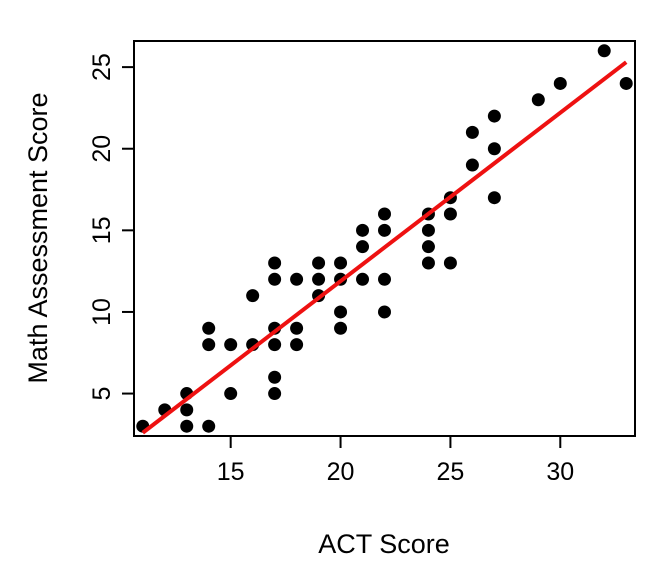 Image resolution: width=672 pixels, height=576 pixels. I want to click on x-axis-label: ACT Score, so click(384, 544).